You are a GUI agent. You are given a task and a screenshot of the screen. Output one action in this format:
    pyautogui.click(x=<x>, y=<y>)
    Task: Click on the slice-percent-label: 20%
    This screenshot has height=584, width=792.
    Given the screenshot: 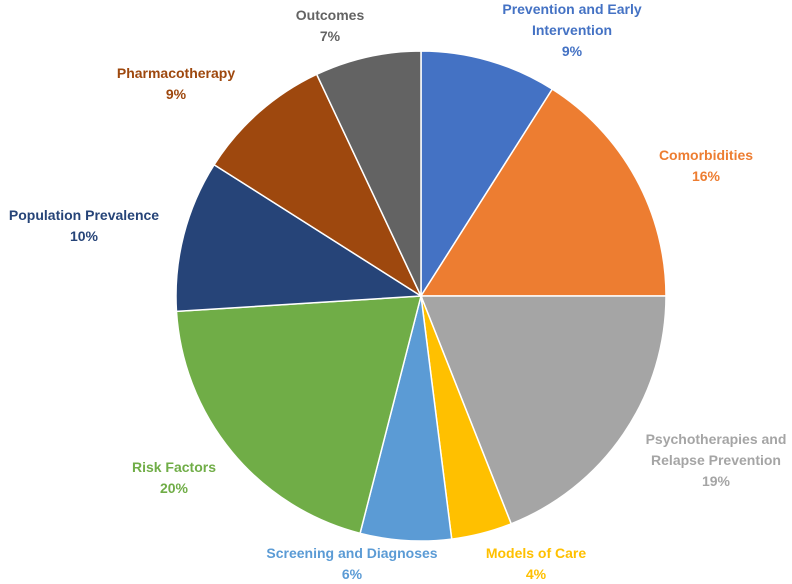 What is the action you would take?
    pyautogui.click(x=174, y=488)
    